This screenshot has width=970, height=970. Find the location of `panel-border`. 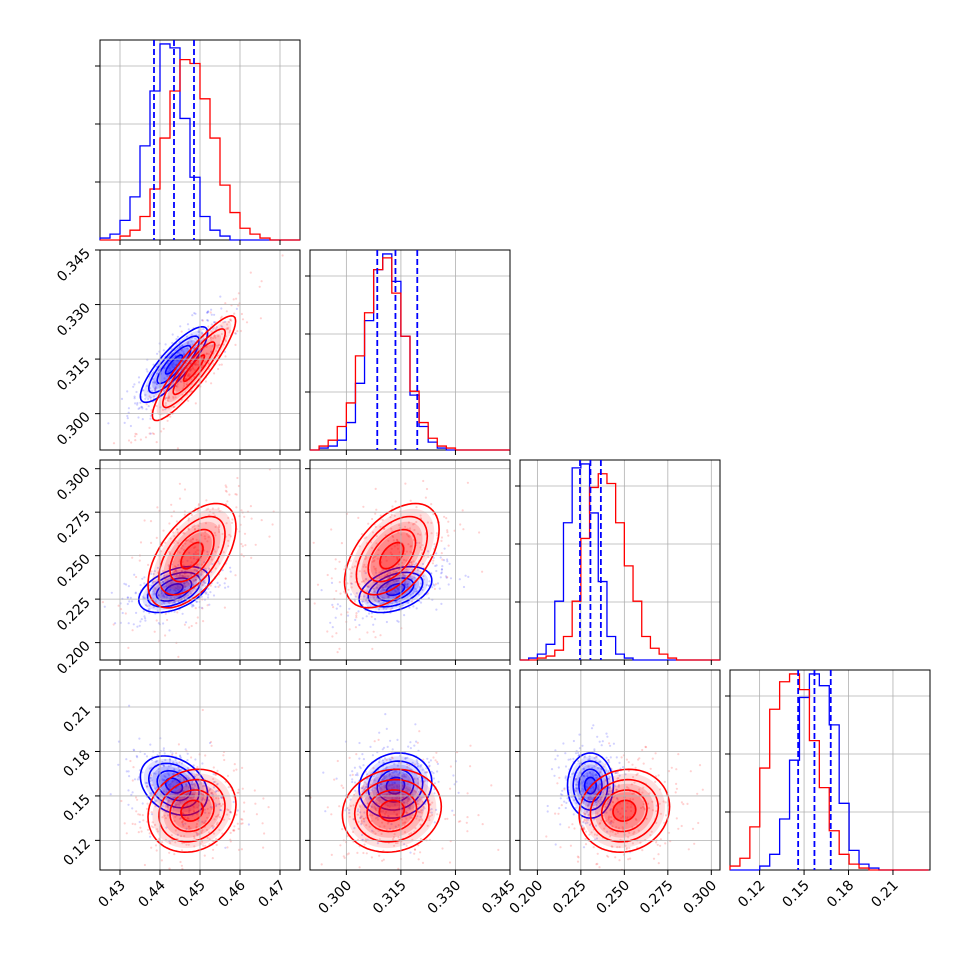

panel-border is located at coordinates (410, 770).